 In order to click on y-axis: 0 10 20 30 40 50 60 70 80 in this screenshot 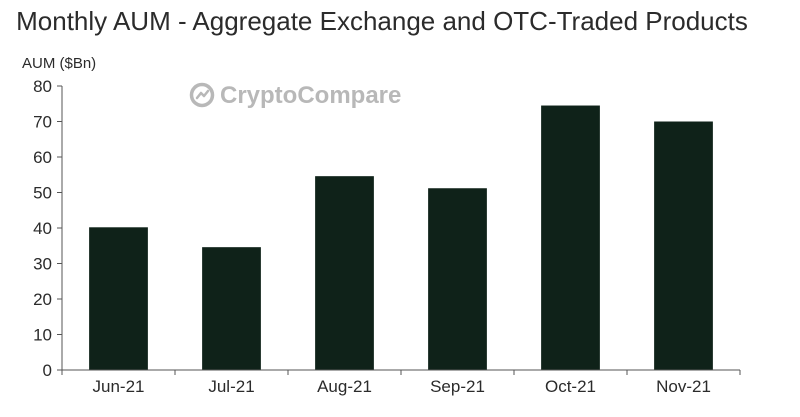, I will do `click(48, 228)`.